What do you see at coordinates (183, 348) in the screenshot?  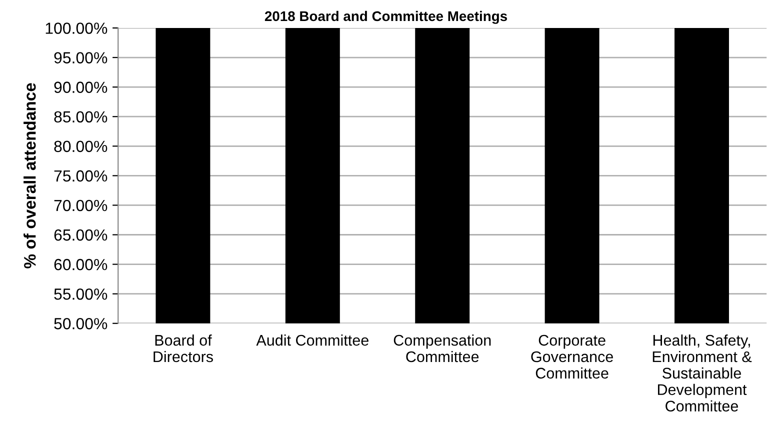 I see `x-tick-label: Board of Directors` at bounding box center [183, 348].